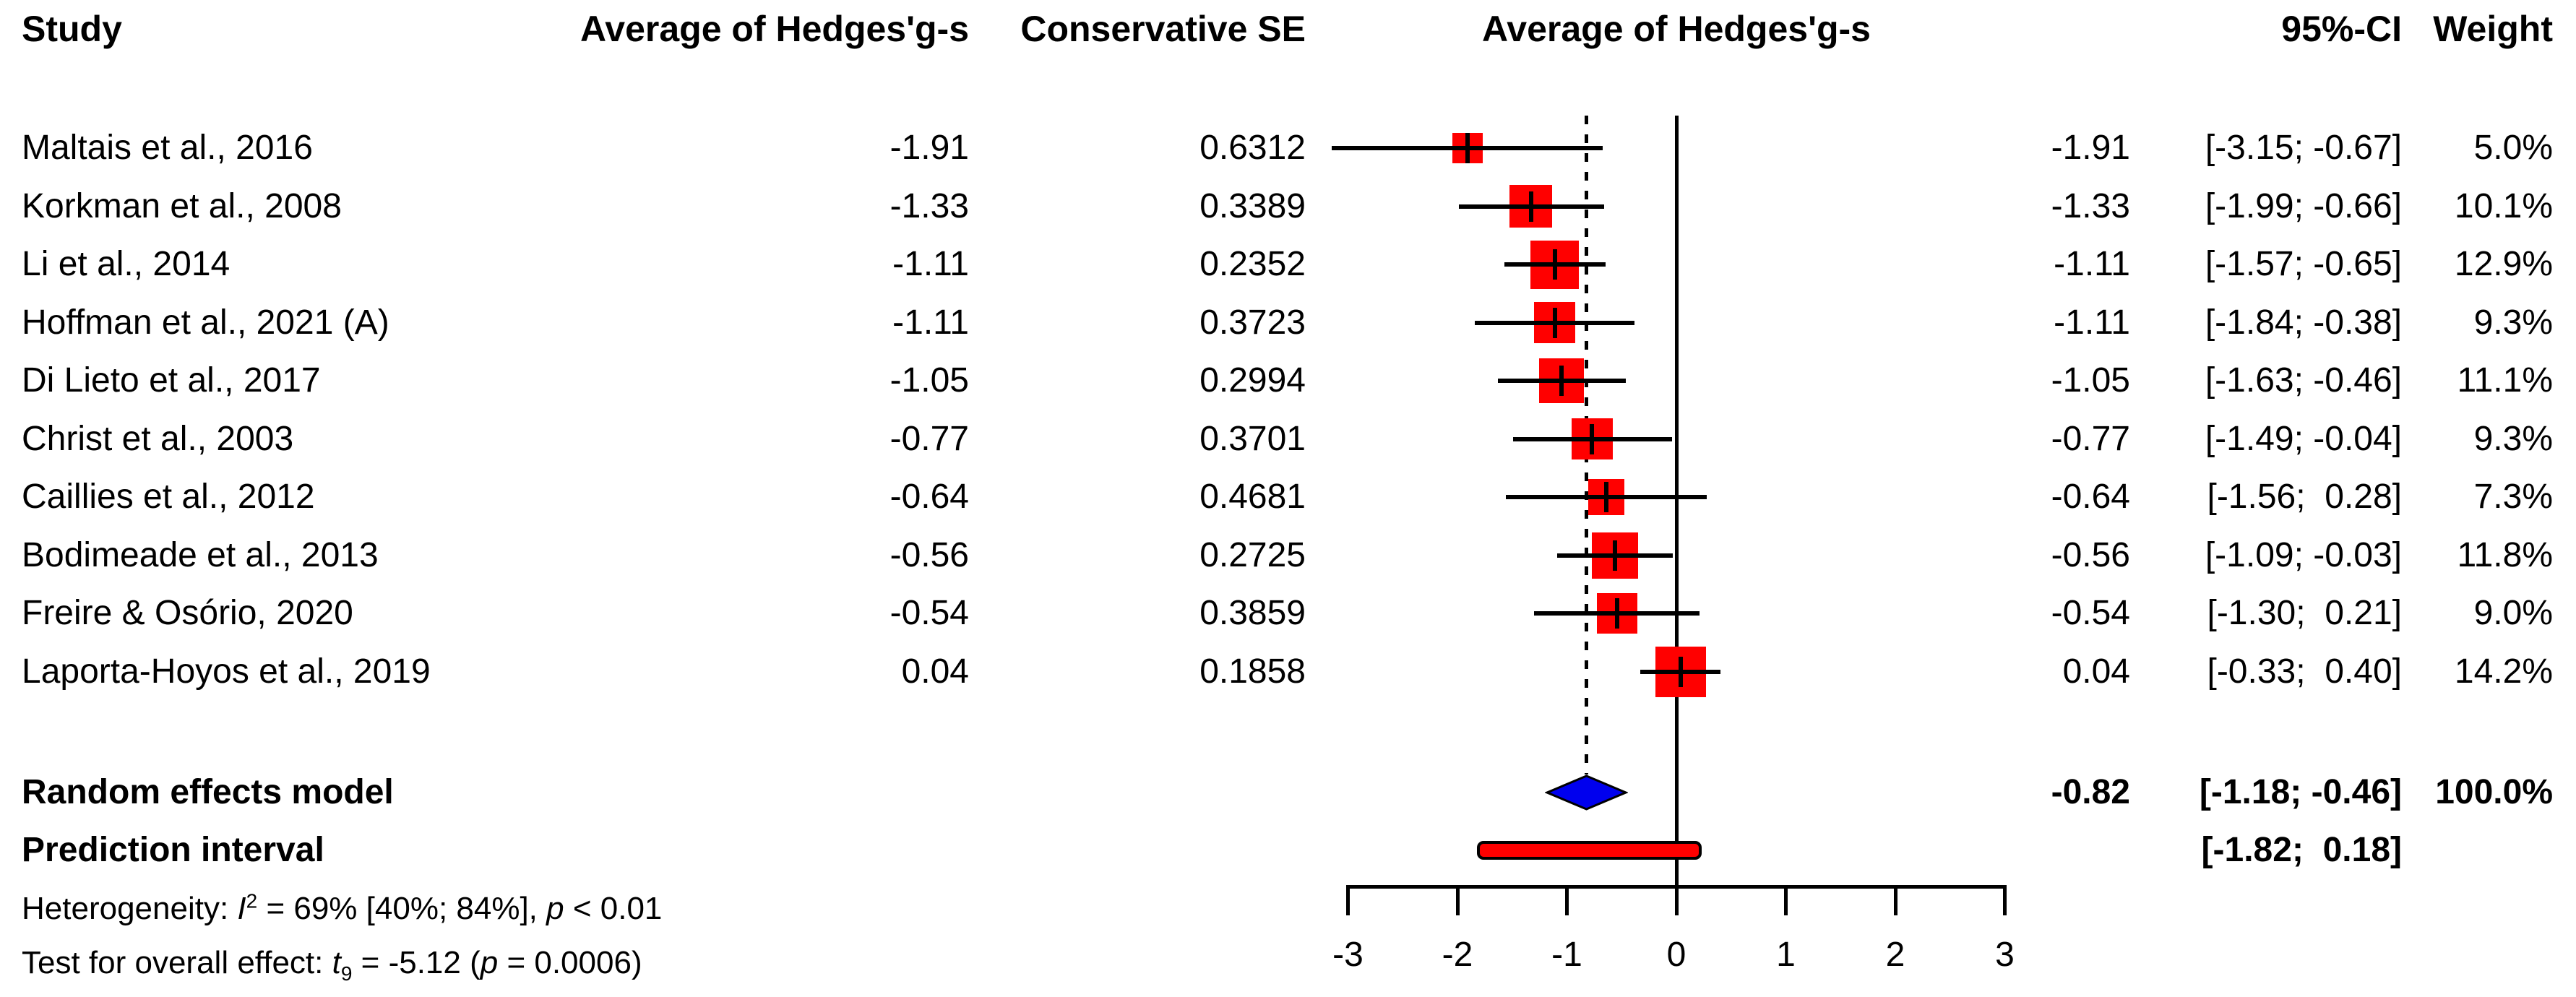 The image size is (2576, 997). Describe the element at coordinates (2303, 205) in the screenshot. I see `ci-value: [-1.99; -0.66]` at that location.